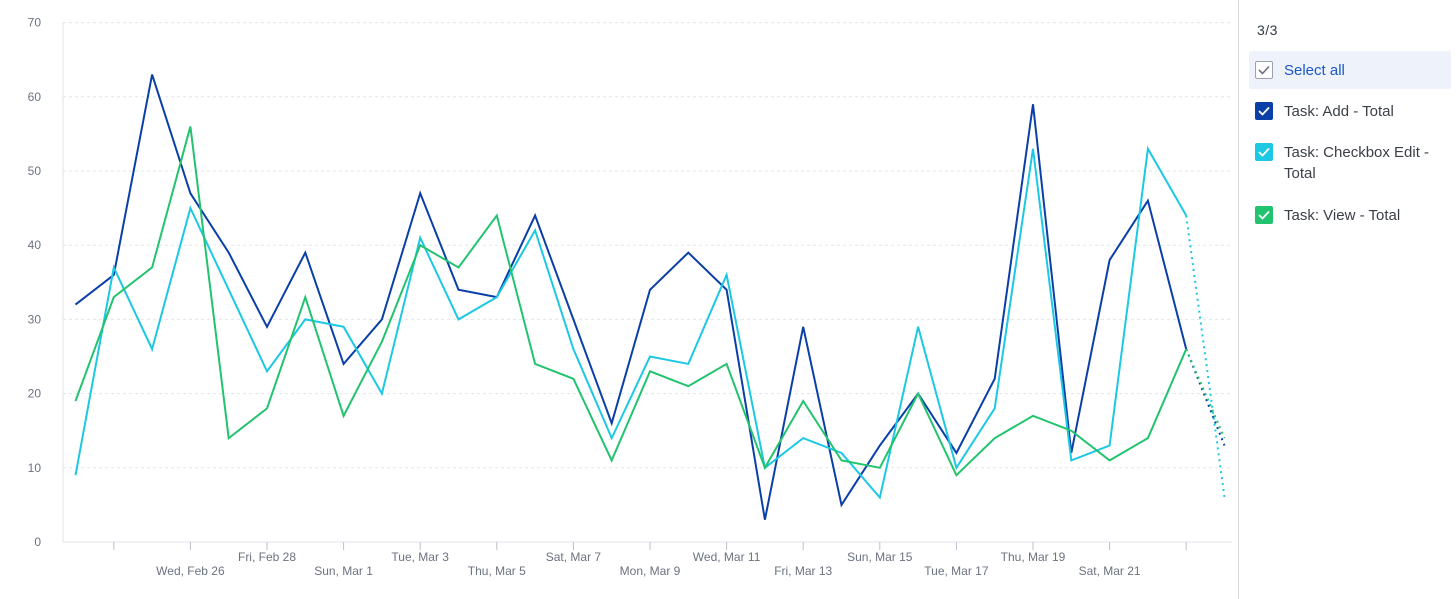 This screenshot has width=1456, height=599. What do you see at coordinates (803, 571) in the screenshot?
I see `x-tick-label: Fri, Mar 13` at bounding box center [803, 571].